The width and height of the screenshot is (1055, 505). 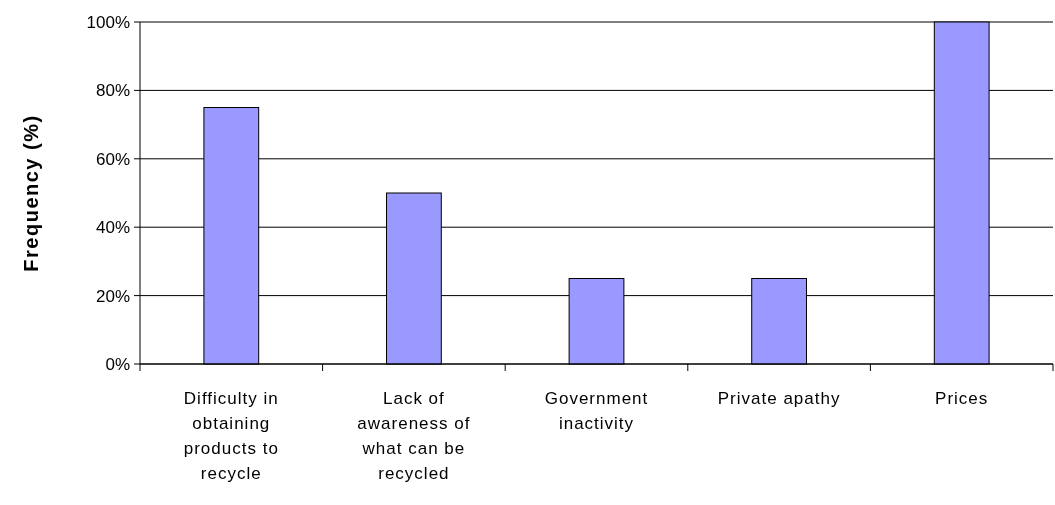 What do you see at coordinates (117, 364) in the screenshot?
I see `y-tick-label: 0%` at bounding box center [117, 364].